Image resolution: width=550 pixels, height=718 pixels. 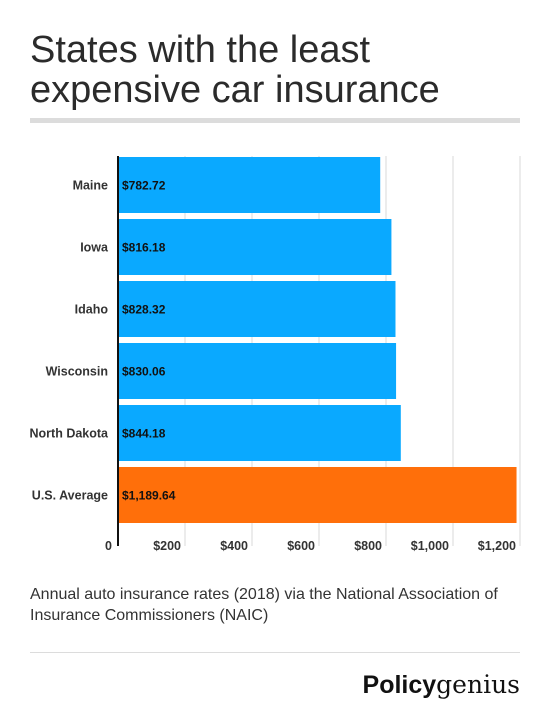 I want to click on category-label: Maine, so click(x=90, y=186).